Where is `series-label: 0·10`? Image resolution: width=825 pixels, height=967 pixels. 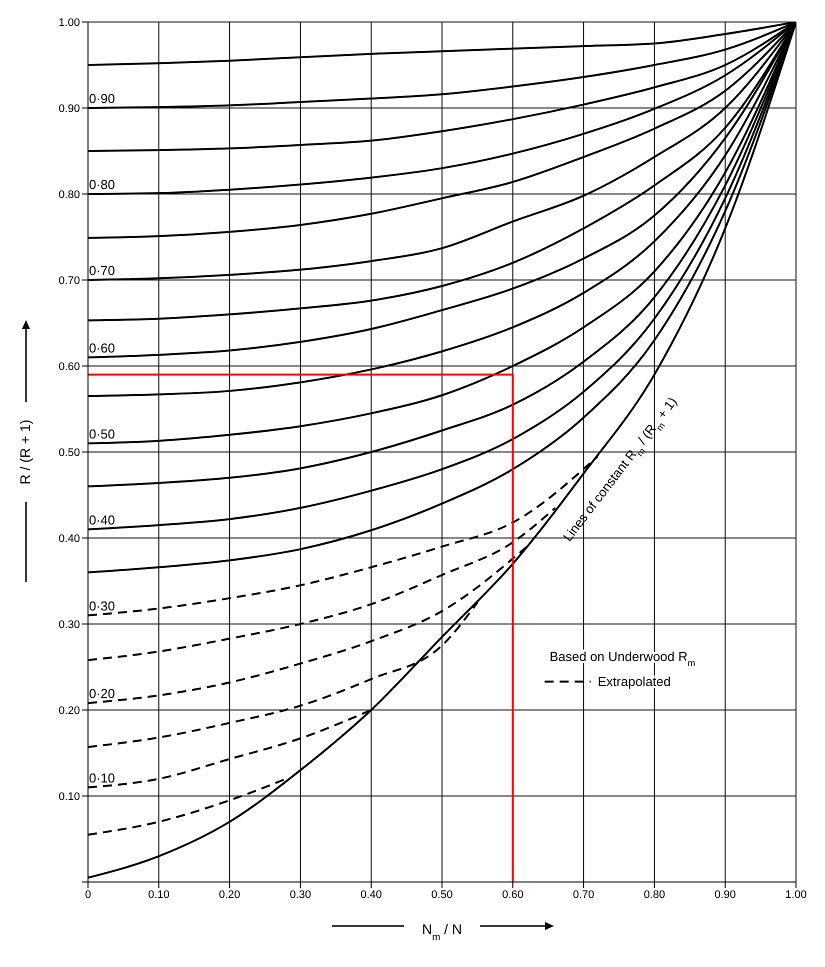
series-label: 0·10 is located at coordinates (102, 778).